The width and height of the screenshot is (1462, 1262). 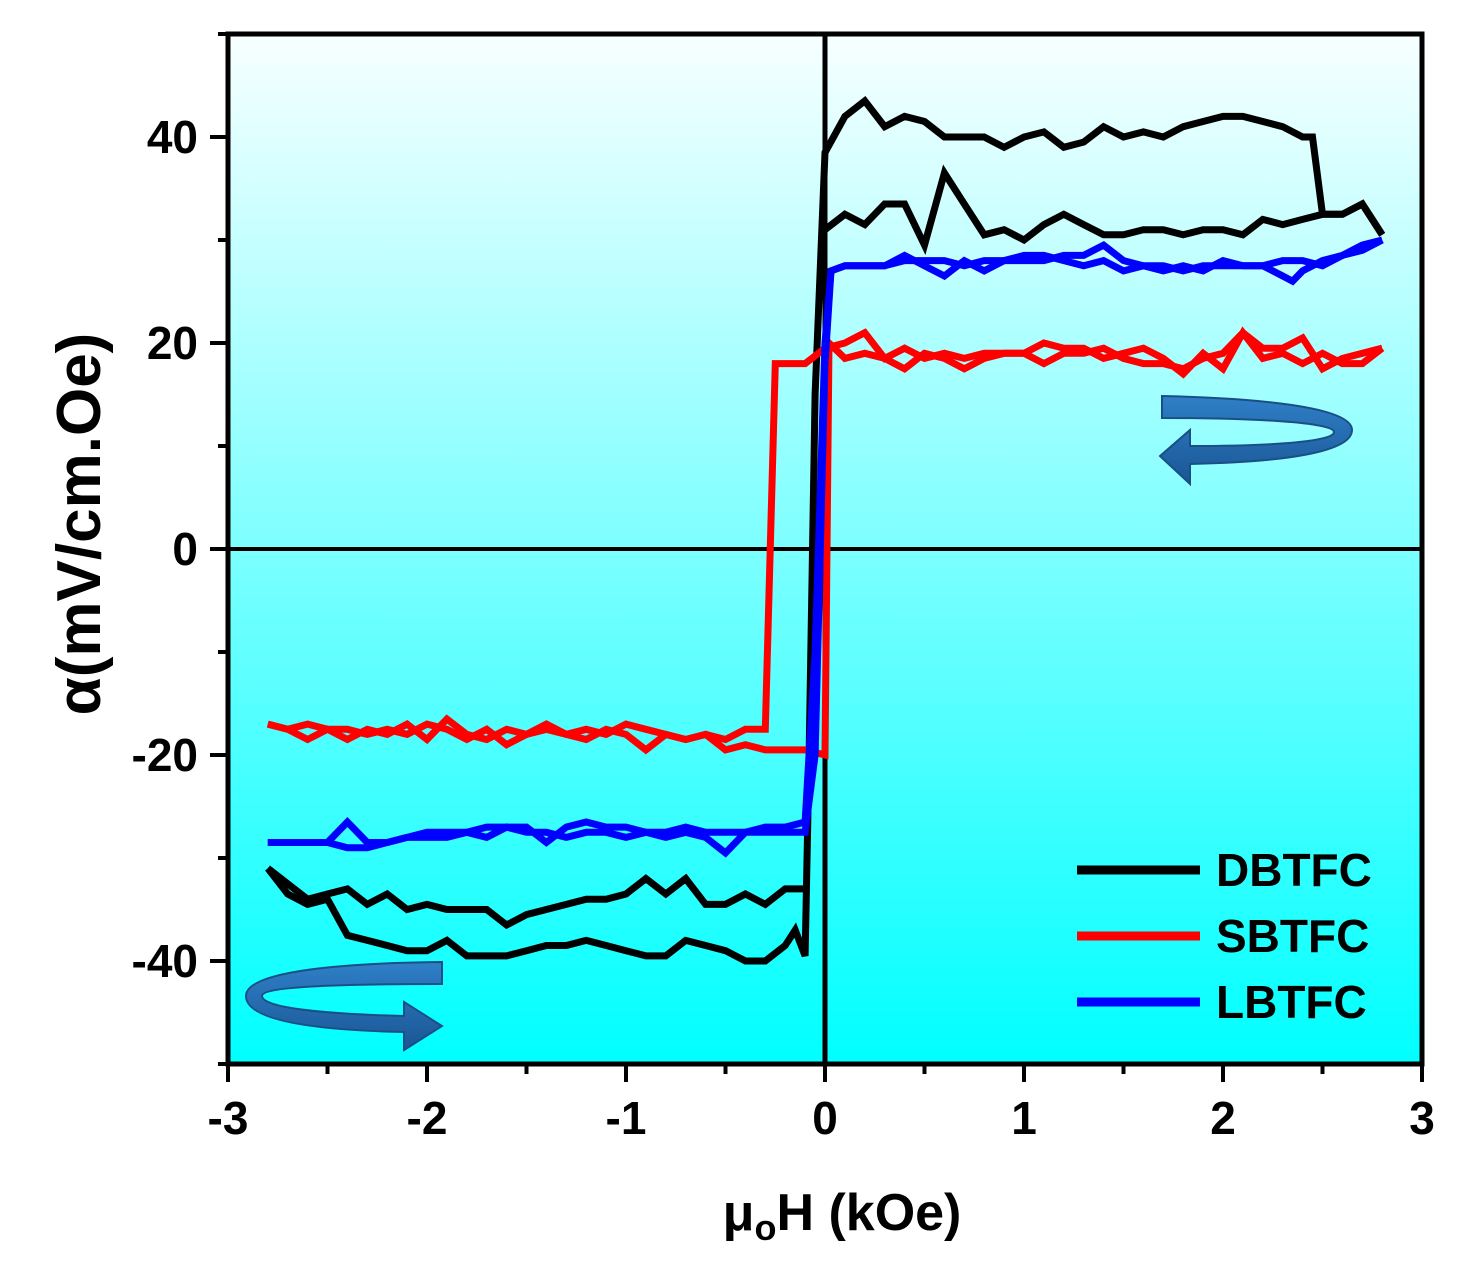 I want to click on x-tick-label: 0, so click(x=825, y=1118).